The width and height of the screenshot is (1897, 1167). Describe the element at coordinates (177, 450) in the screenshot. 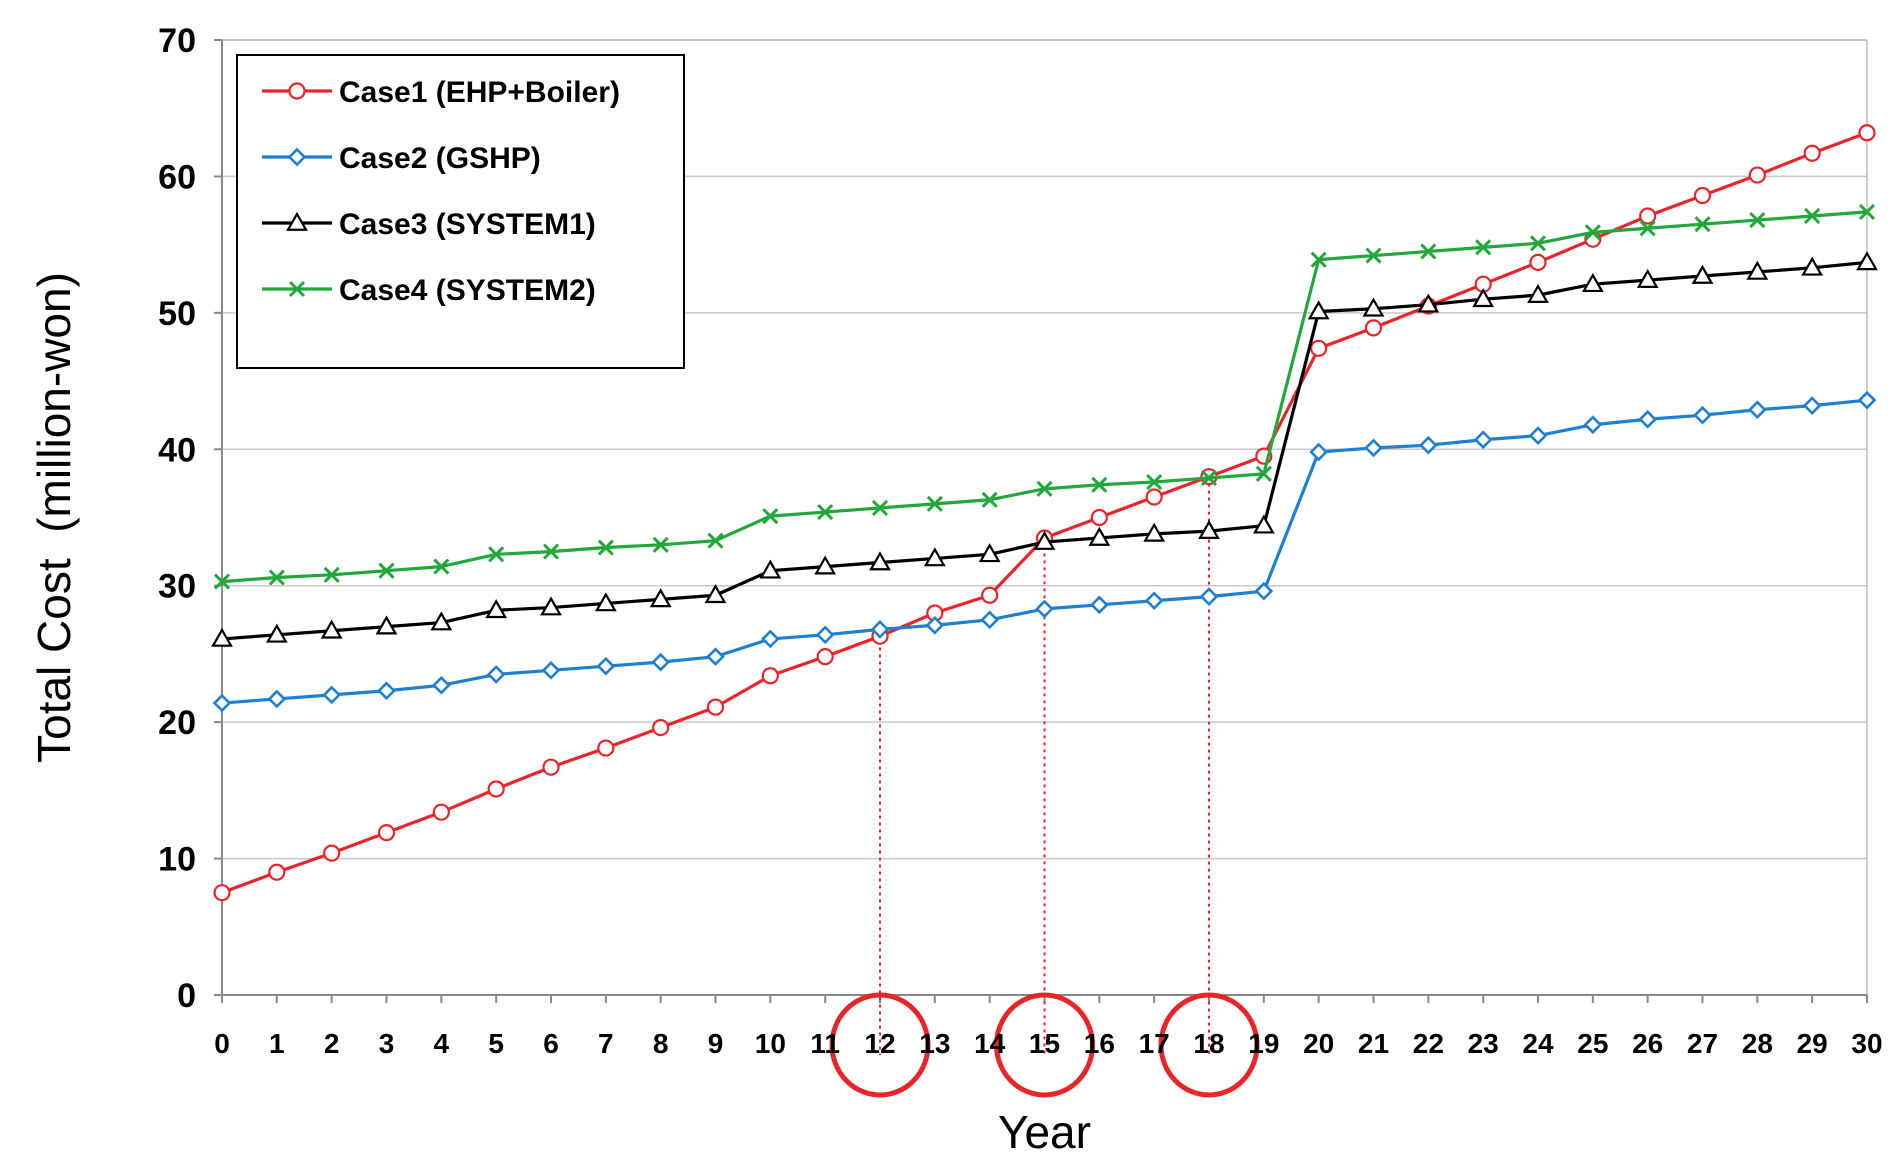

I see `y-tick-label: 40` at that location.